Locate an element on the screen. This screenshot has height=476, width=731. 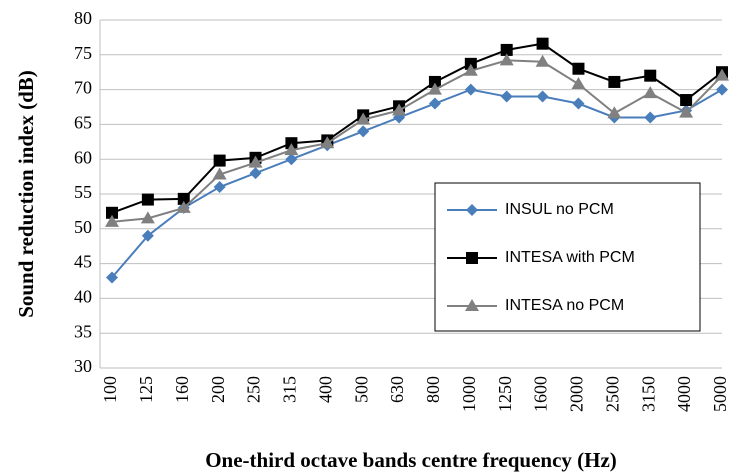
x-tick-label: 500 is located at coordinates (361, 389).